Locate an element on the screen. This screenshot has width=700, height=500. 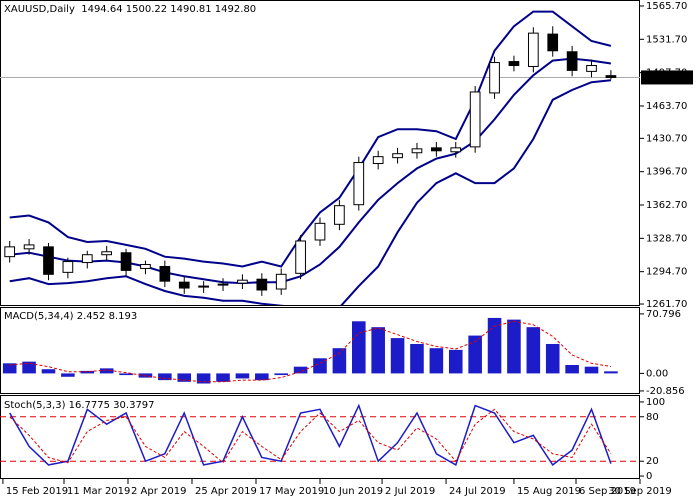
x-tick-label: 15 Aug 2019 is located at coordinates (549, 491).